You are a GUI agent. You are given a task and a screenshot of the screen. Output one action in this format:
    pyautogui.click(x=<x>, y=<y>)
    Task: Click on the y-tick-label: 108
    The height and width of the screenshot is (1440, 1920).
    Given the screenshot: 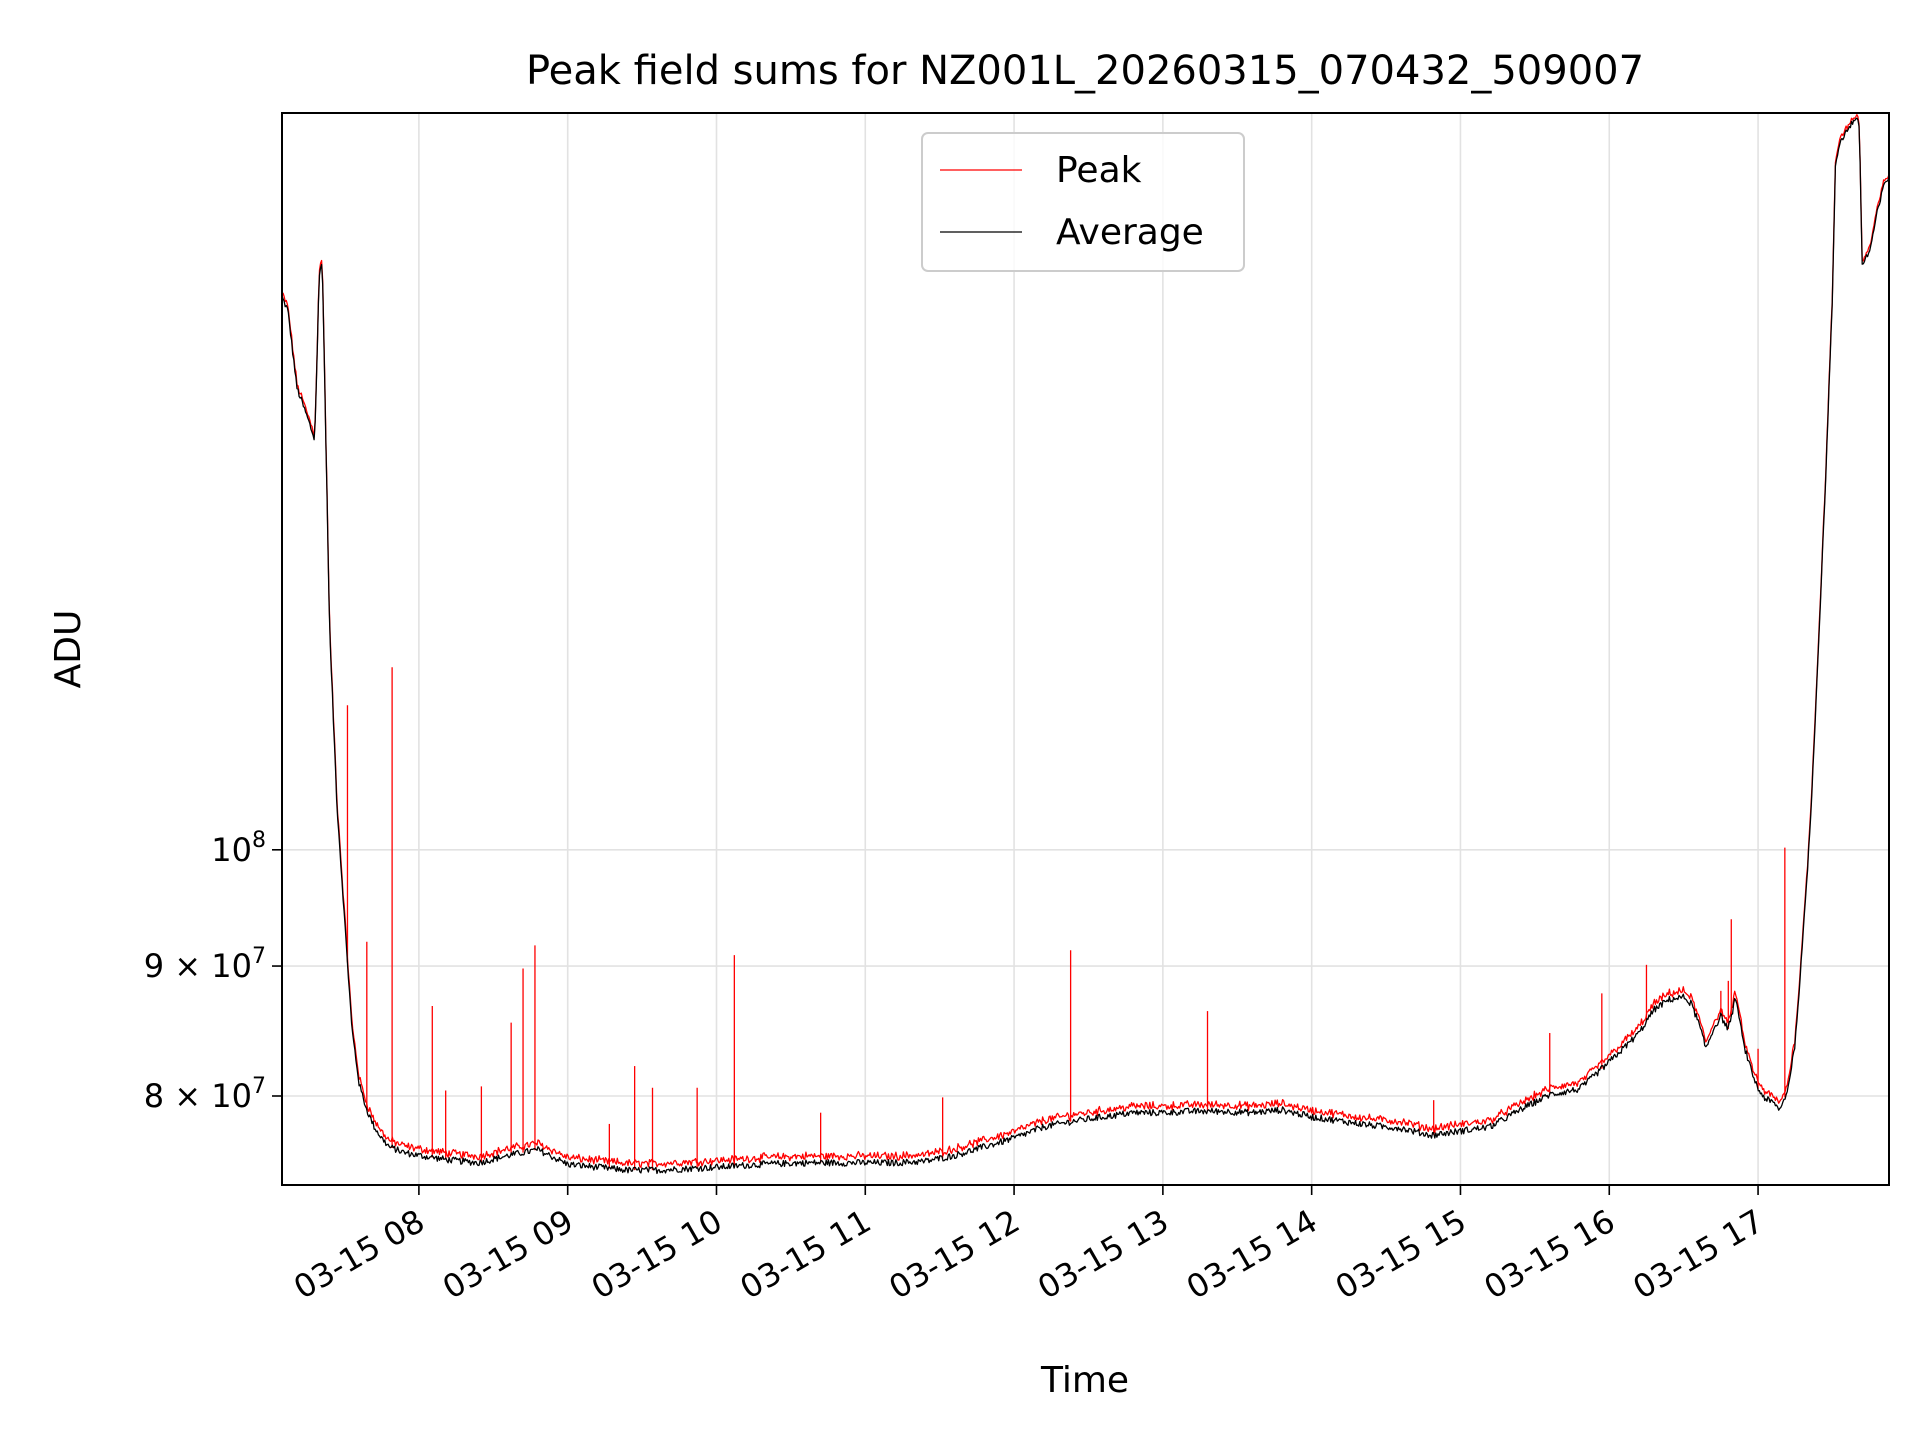 What is the action you would take?
    pyautogui.click(x=238, y=848)
    